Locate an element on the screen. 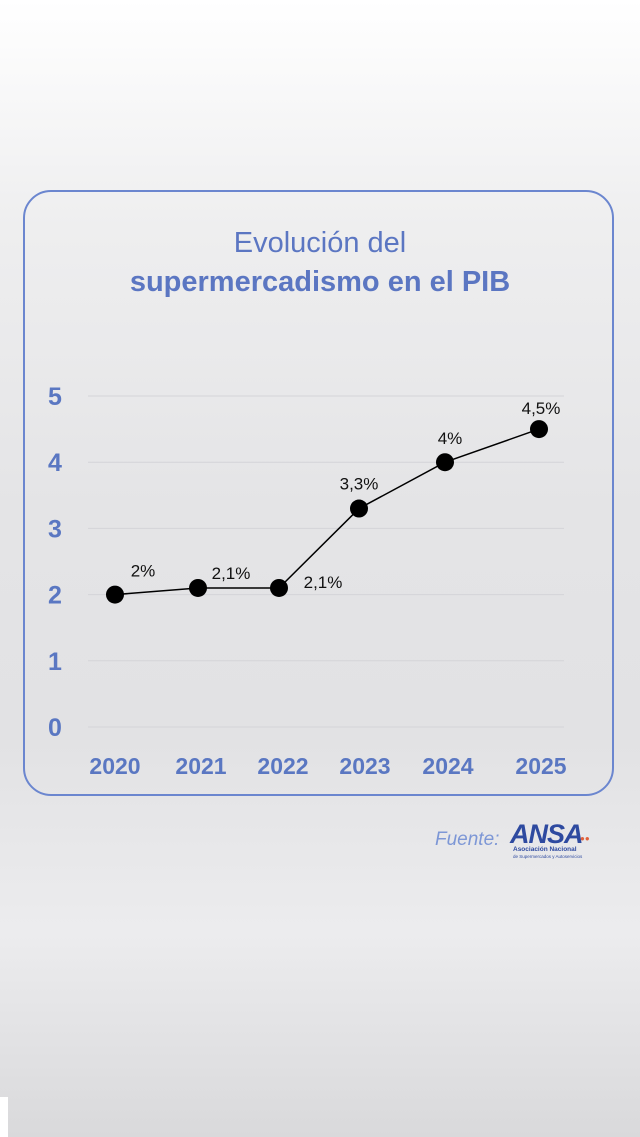 Image resolution: width=640 pixels, height=1137 pixels. corner-mark is located at coordinates (4, 1117).